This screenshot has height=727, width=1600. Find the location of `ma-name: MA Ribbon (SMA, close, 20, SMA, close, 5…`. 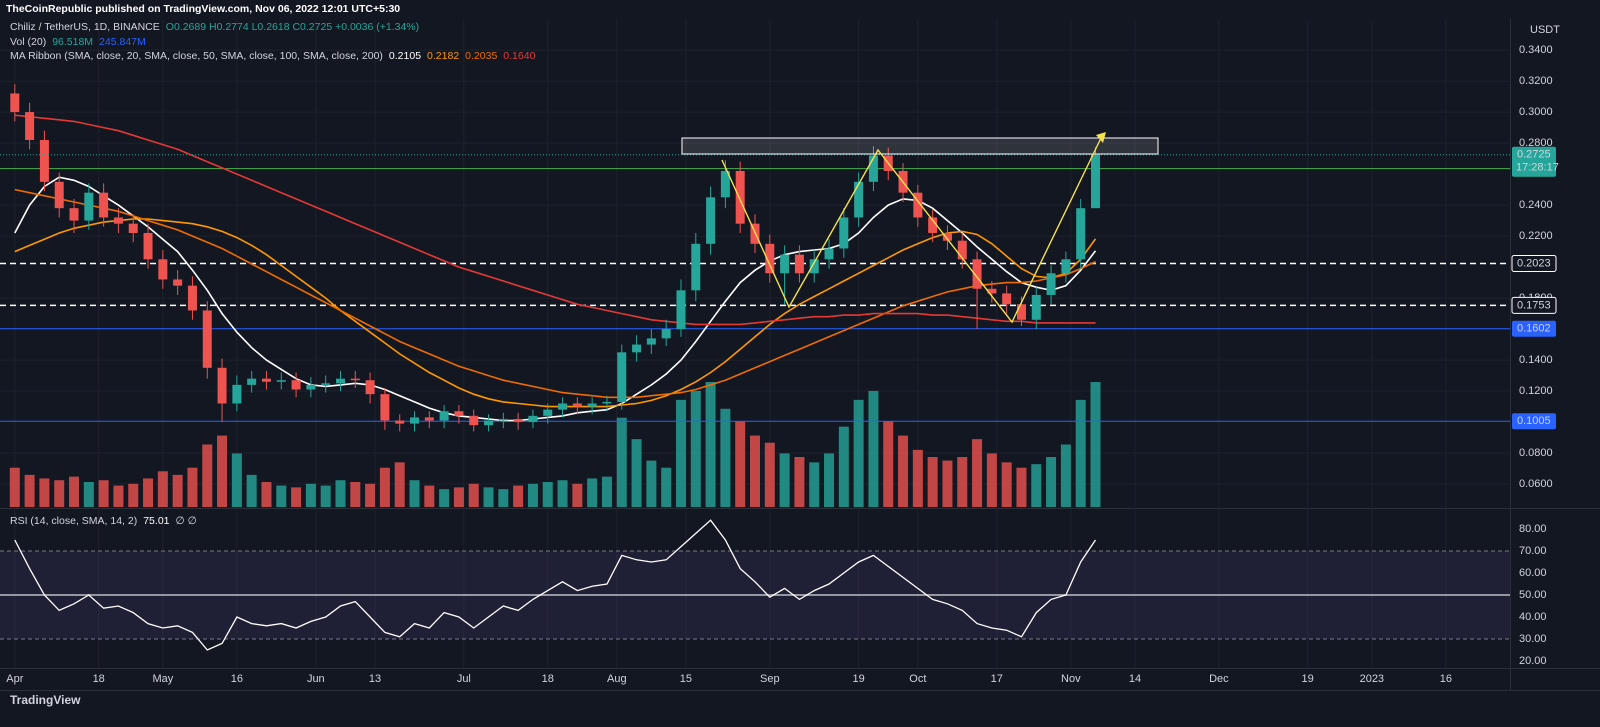

ma-name: MA Ribbon (SMA, close, 20, SMA, close, 5… is located at coordinates (196, 56).